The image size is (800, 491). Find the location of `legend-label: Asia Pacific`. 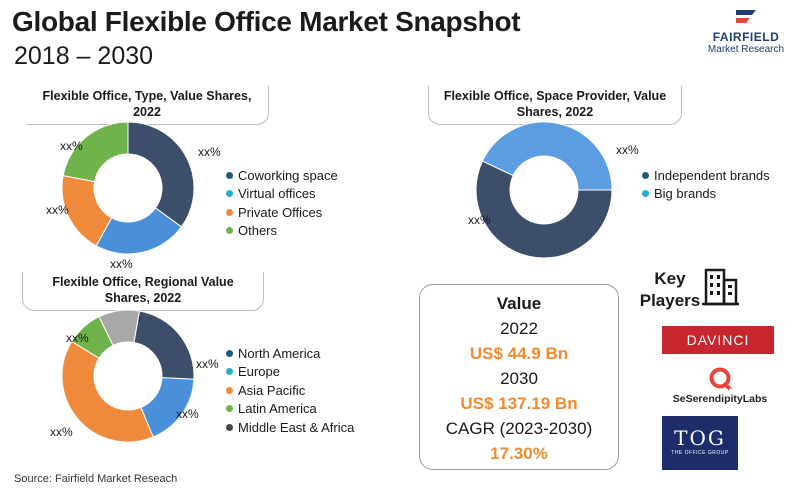

legend-label: Asia Pacific is located at coordinates (272, 390).